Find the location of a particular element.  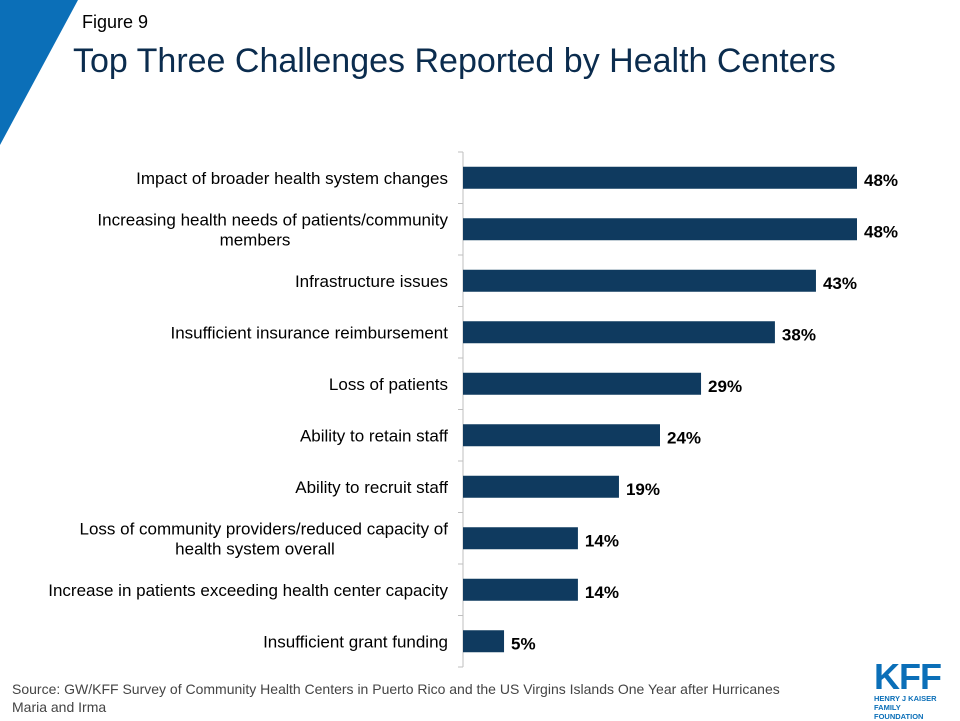

kff-logo: KFF HENRY J KAISER FAMILY FOUNDATION is located at coordinates (911, 688).